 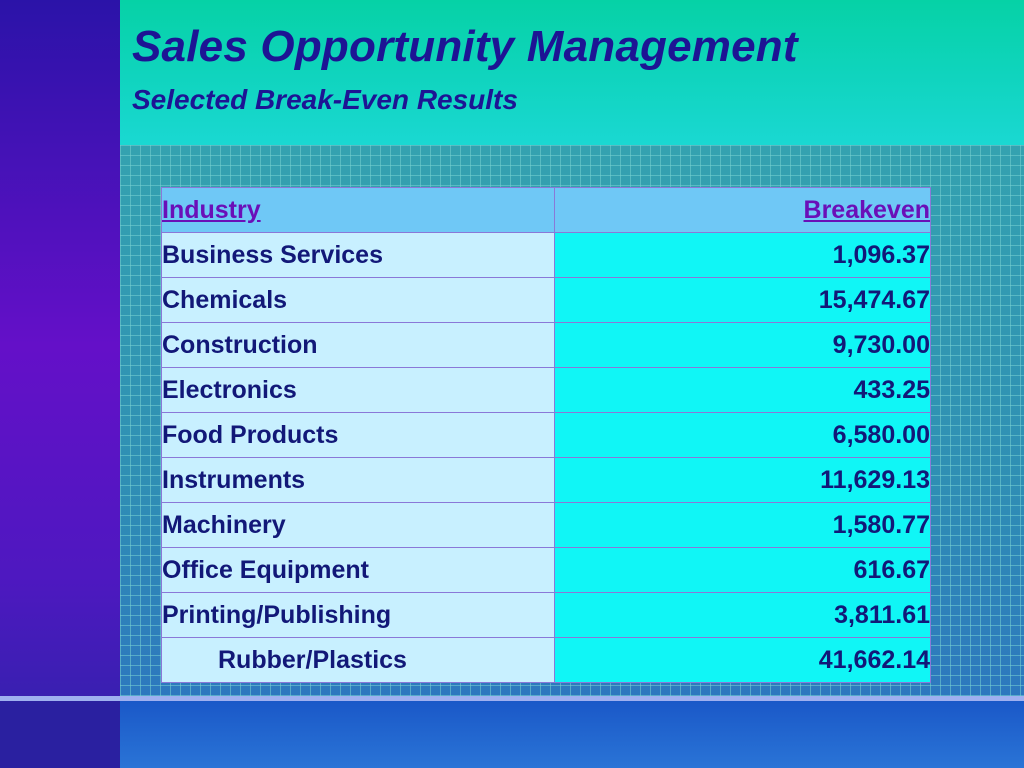 What do you see at coordinates (742, 570) in the screenshot?
I see `breakeven-cell: 616.67` at bounding box center [742, 570].